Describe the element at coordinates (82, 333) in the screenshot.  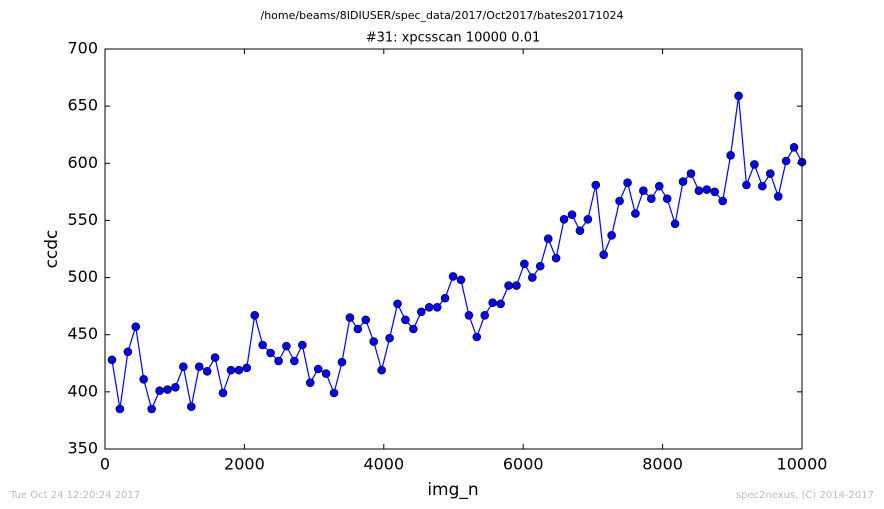
I see `y-tick-label: 450` at that location.